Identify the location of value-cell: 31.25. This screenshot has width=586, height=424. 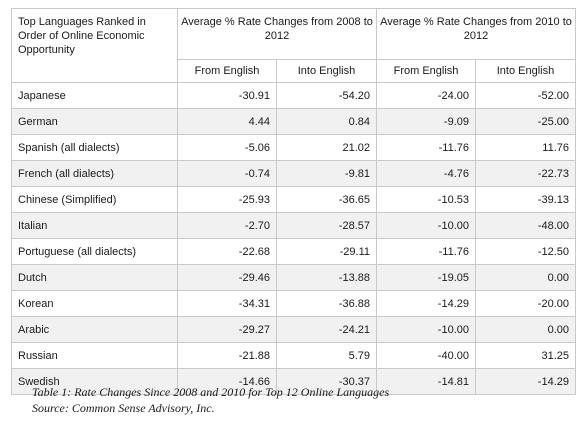
(525, 355).